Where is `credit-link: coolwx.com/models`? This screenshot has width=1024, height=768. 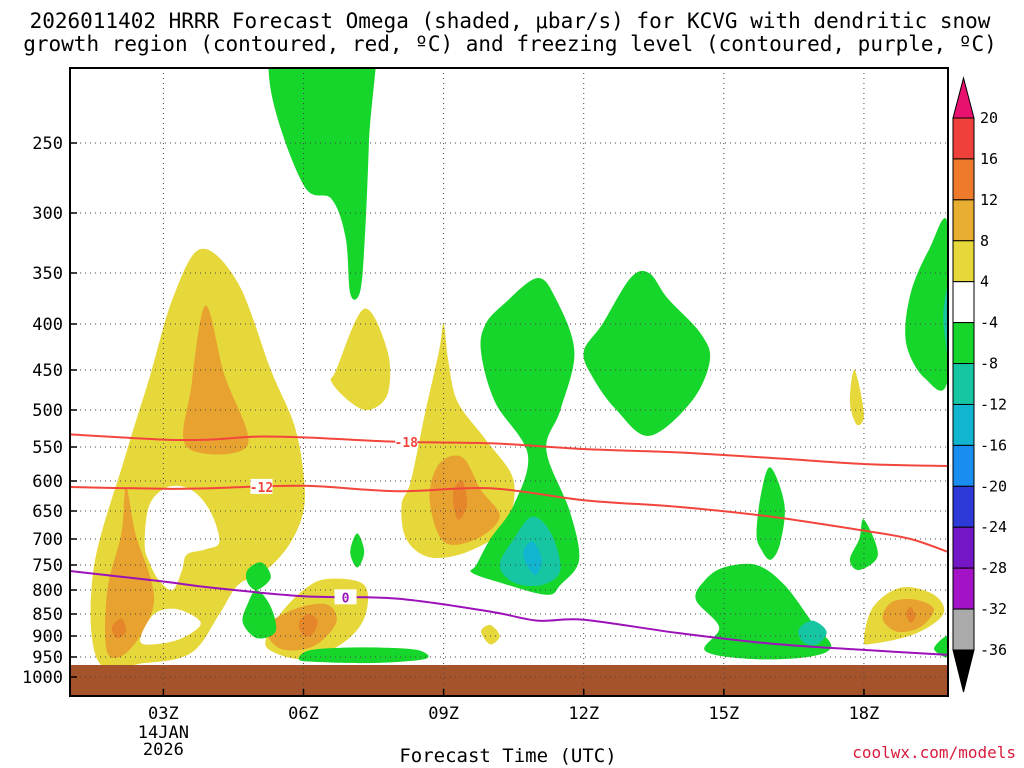
credit-link: coolwx.com/models is located at coordinates (934, 752).